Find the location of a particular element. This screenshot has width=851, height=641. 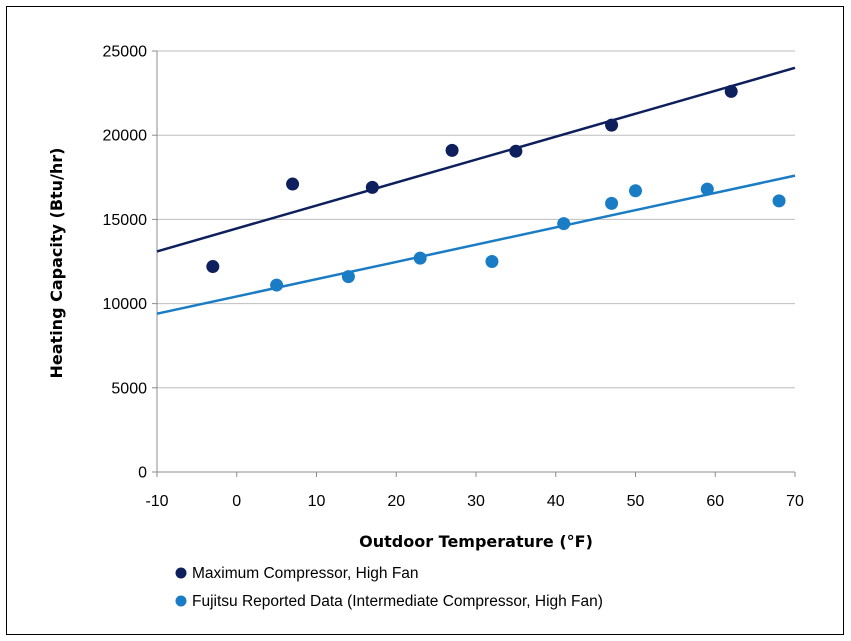

x-tick-label: 30 is located at coordinates (476, 501).